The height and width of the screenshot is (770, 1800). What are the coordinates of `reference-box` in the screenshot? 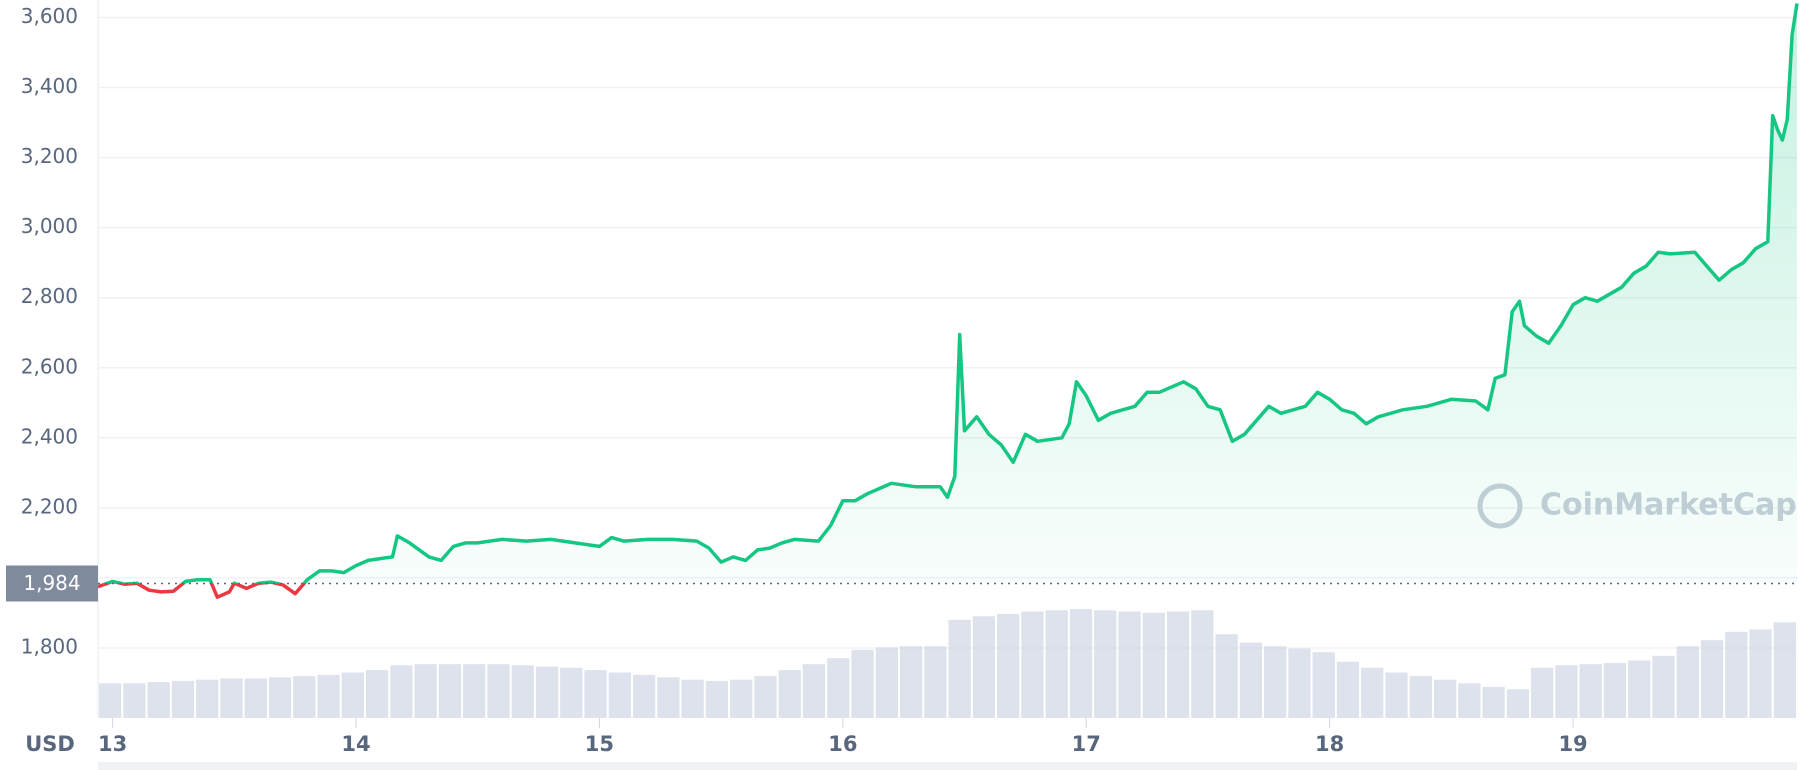 It's located at (52, 583).